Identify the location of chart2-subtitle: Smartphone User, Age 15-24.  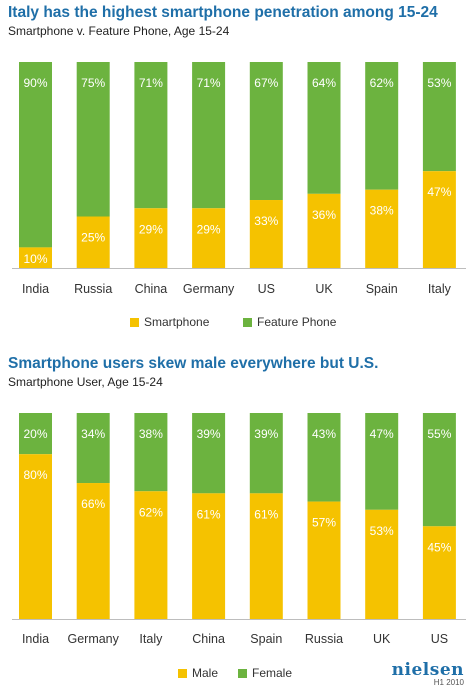
(85, 382).